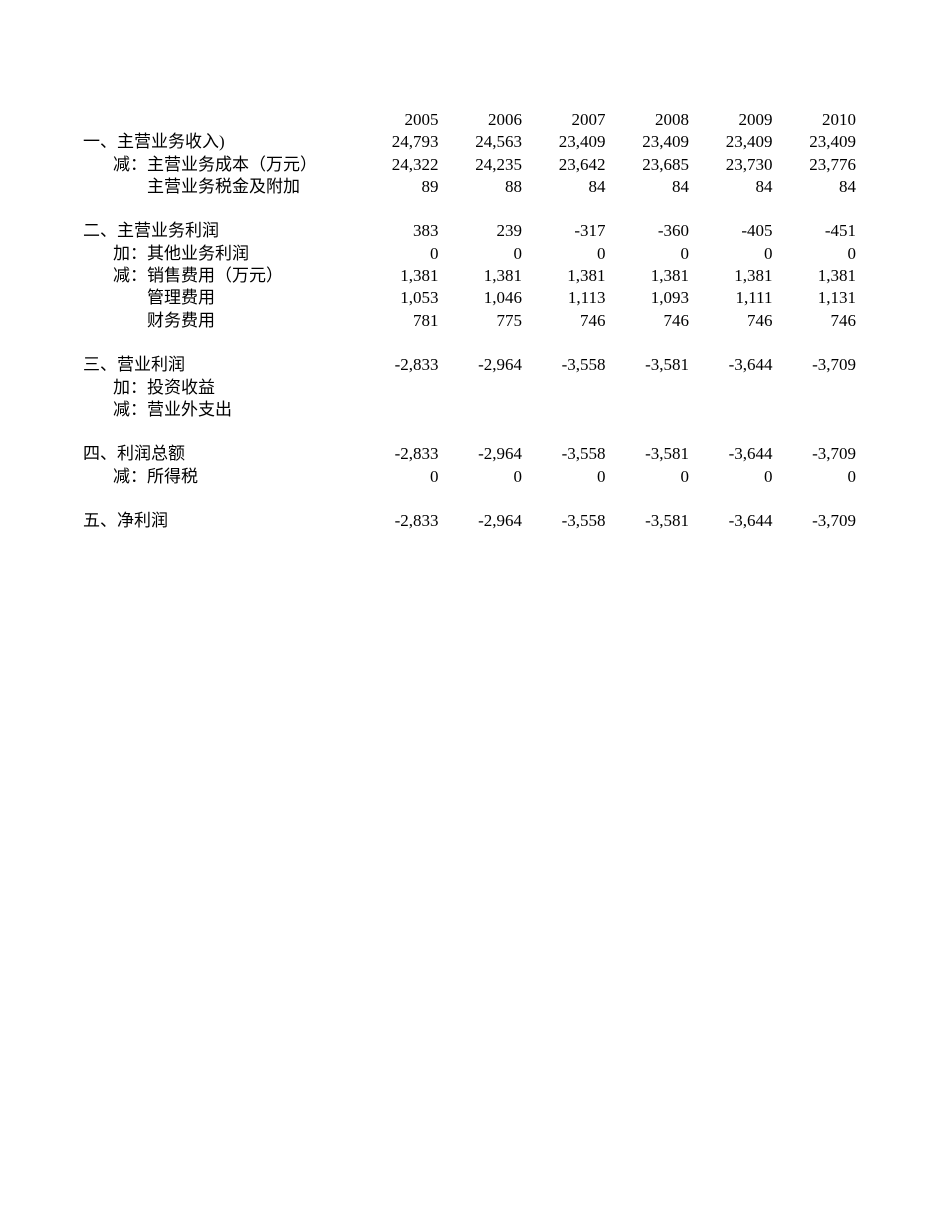 The height and width of the screenshot is (1230, 950). Describe the element at coordinates (513, 186) in the screenshot. I see `cell-value: 88` at that location.